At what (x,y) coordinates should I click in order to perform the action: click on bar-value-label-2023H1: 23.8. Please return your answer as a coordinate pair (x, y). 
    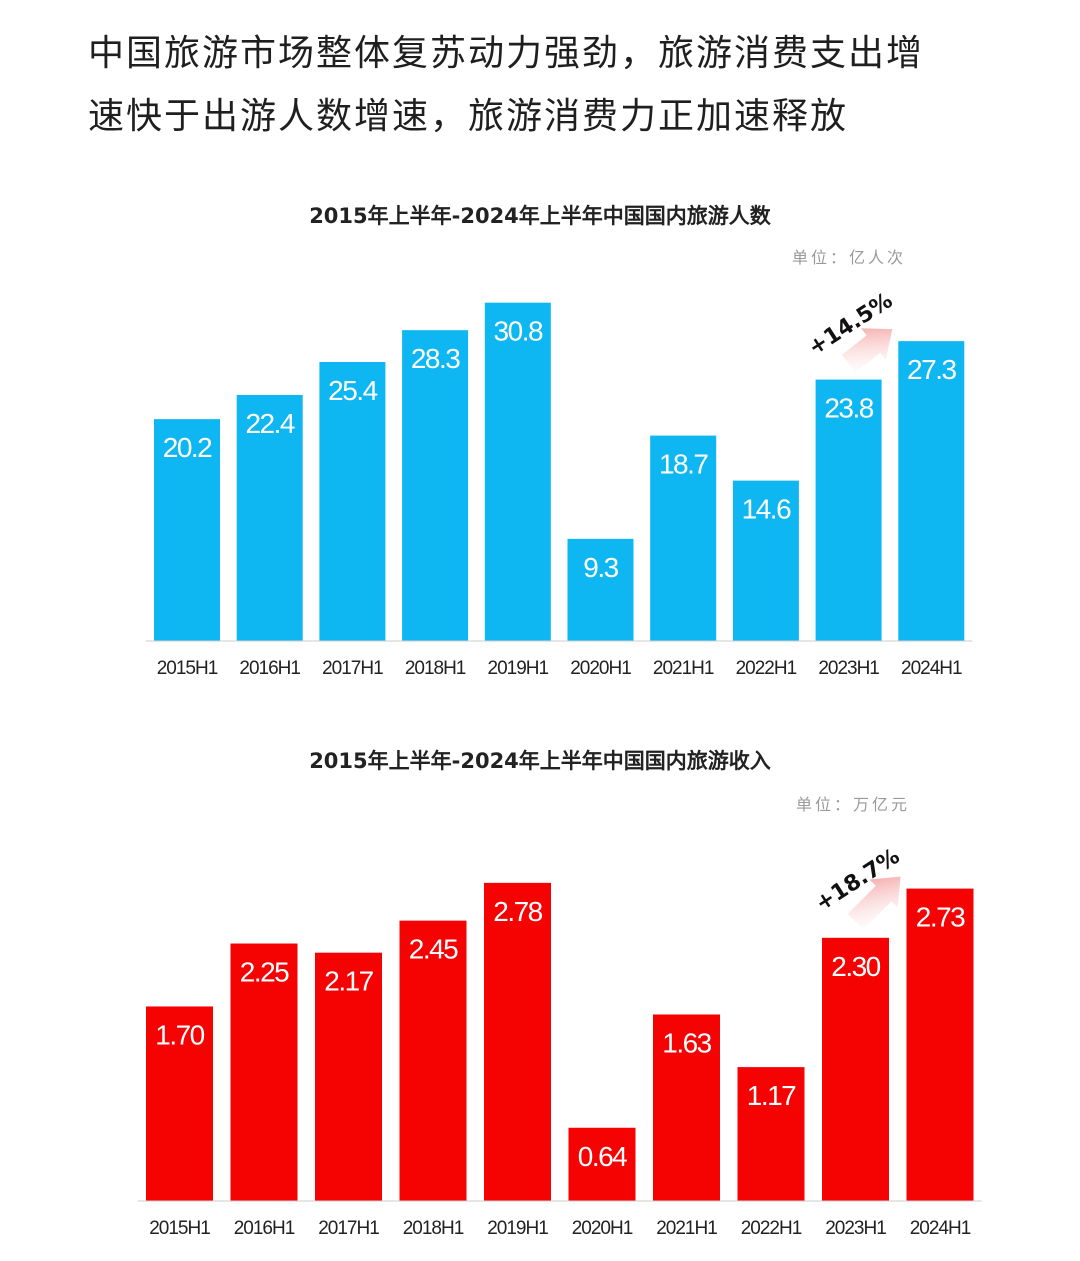
    Looking at the image, I should click on (848, 408).